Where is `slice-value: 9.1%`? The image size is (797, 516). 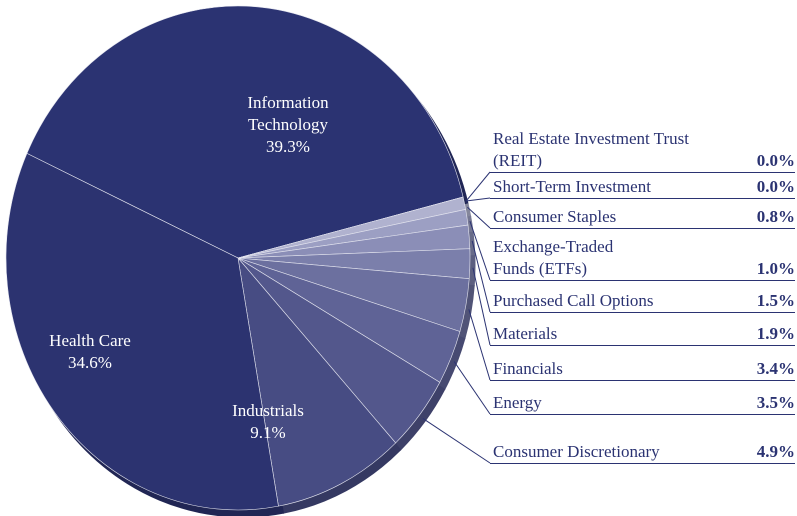
slice-value: 9.1% is located at coordinates (268, 432).